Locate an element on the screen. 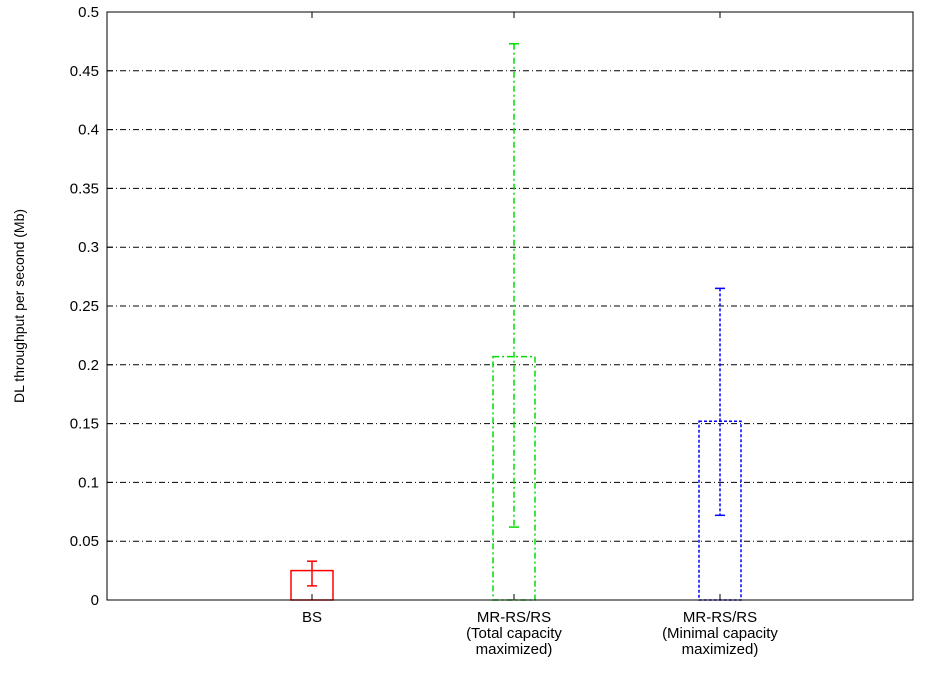 The width and height of the screenshot is (930, 673). x-tick-label: MR-RS/RS (Minimal capacity maximized) is located at coordinates (720, 633).